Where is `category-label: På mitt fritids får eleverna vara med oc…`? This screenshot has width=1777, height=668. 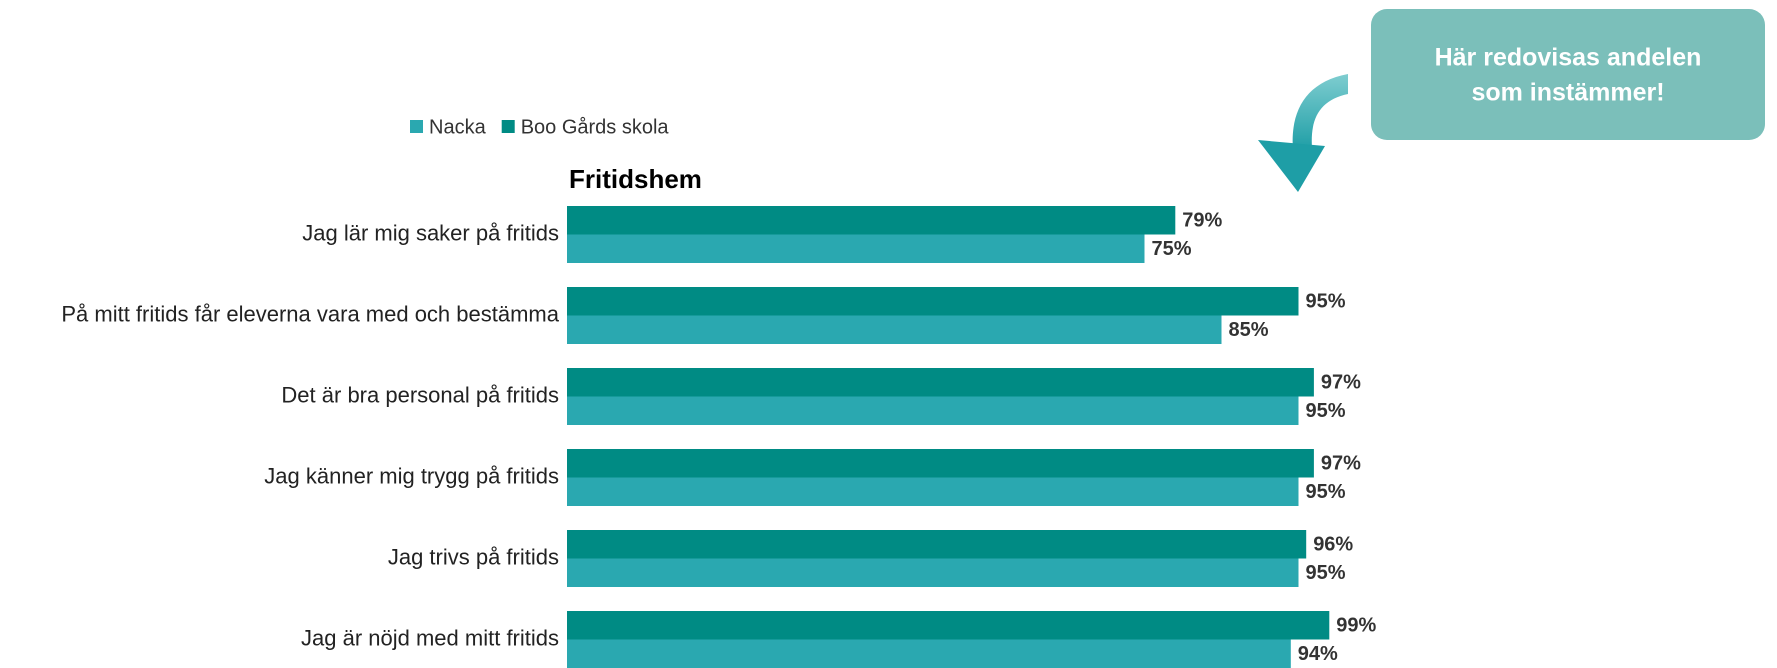 category-label: På mitt fritids får eleverna vara med oc… is located at coordinates (310, 313).